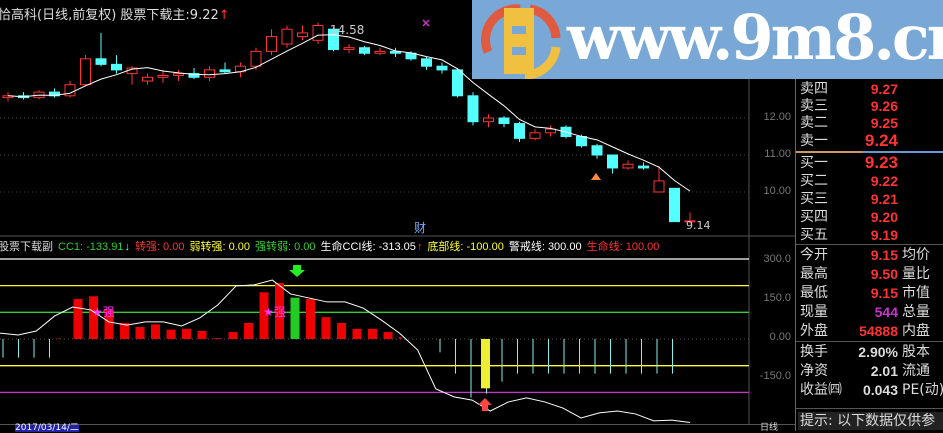 The height and width of the screenshot is (433, 943). I want to click on sell-4-row: 卖四 9.27, so click(849, 89).